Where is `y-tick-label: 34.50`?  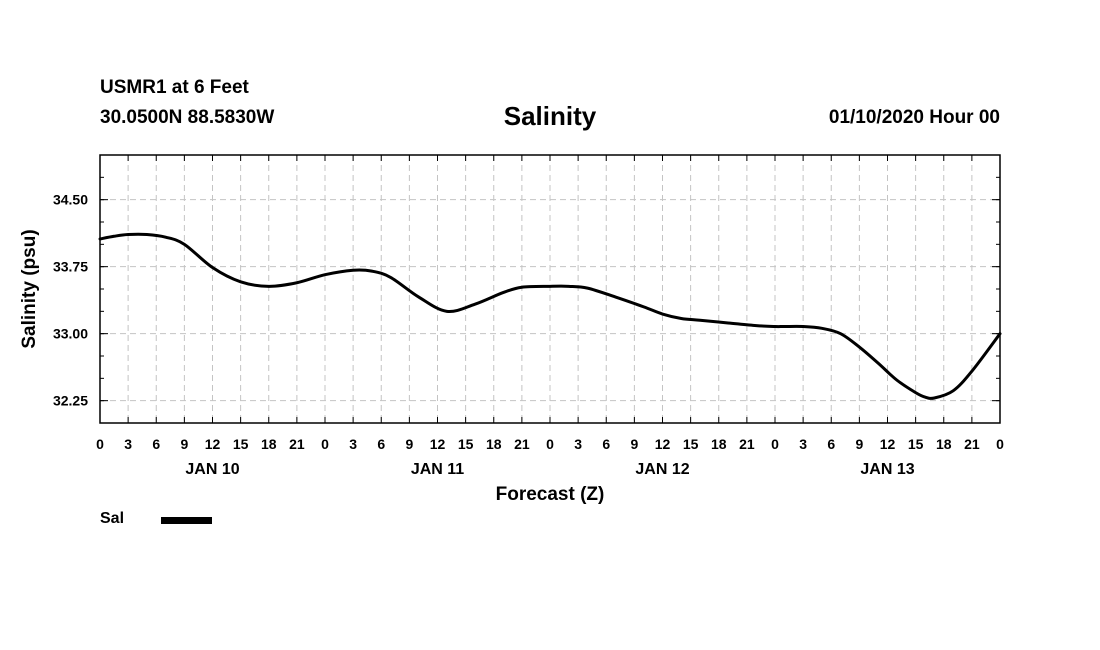 y-tick-label: 34.50 is located at coordinates (70, 200).